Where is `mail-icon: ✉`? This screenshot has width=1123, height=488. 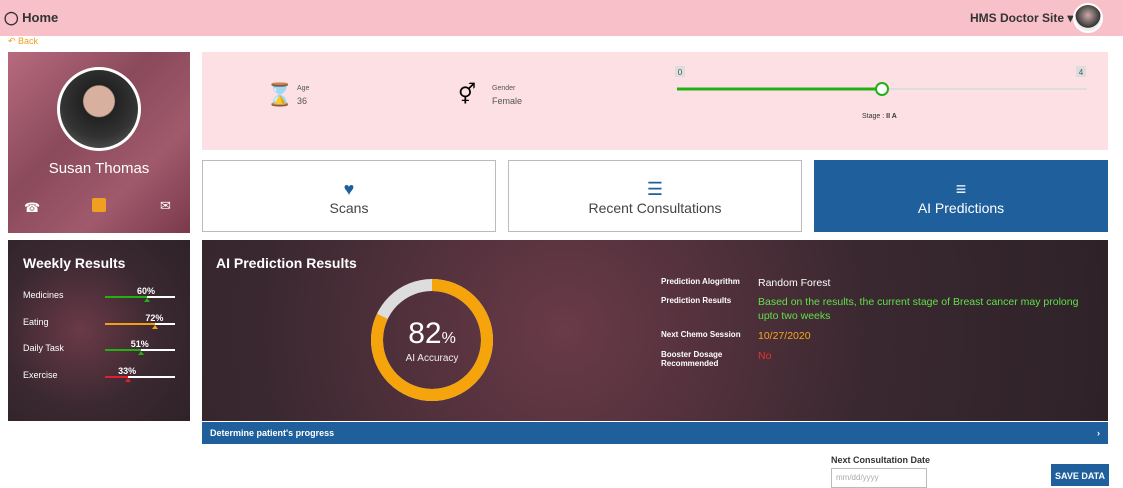
mail-icon: ✉ is located at coordinates (165, 205).